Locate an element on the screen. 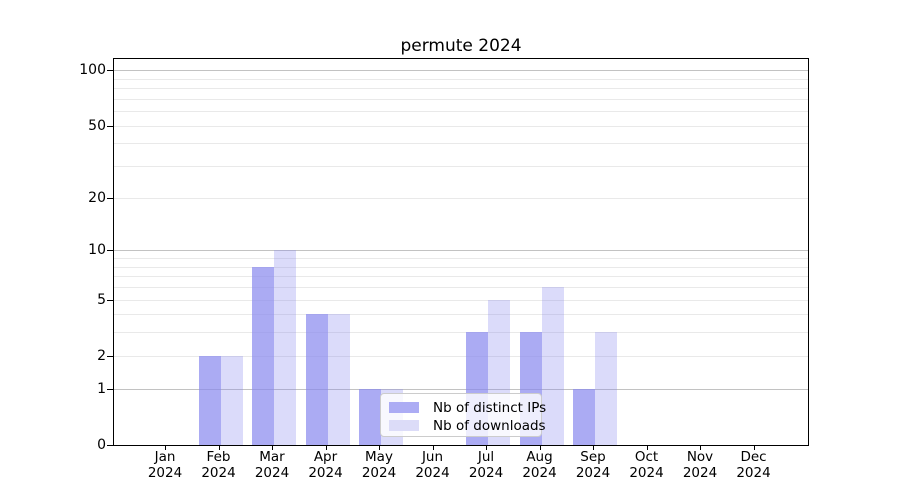 The image size is (900, 500). chart-title: permute 2024 is located at coordinates (461, 46).